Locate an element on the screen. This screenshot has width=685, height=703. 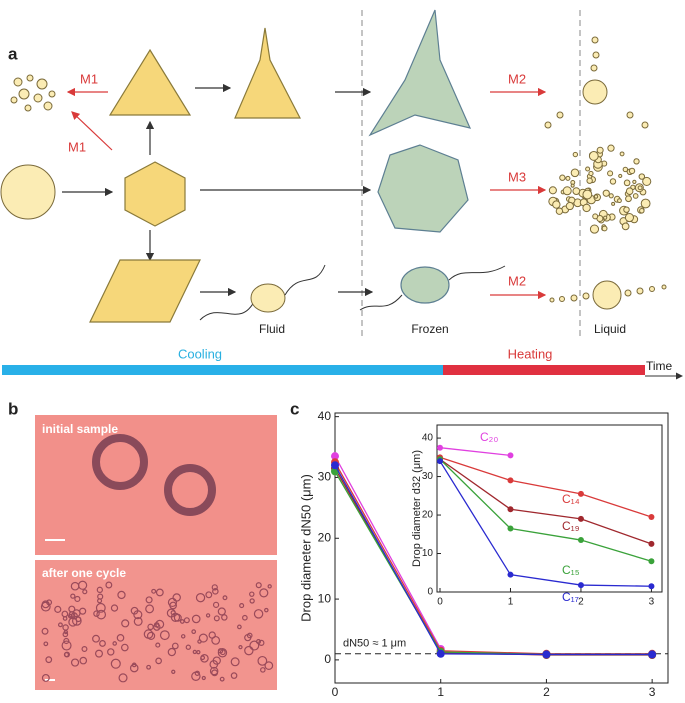
micrograph is located at coordinates (156, 485).